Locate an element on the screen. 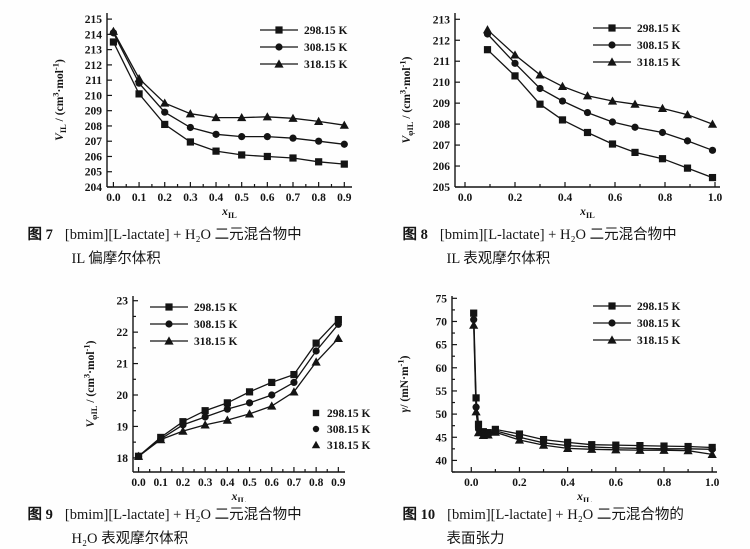 This screenshot has height=549, width=750. fig9-label: 图 9 is located at coordinates (40, 515).